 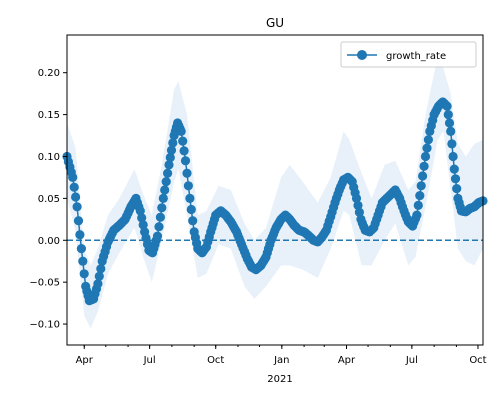 I want to click on legend-box, so click(x=408, y=54).